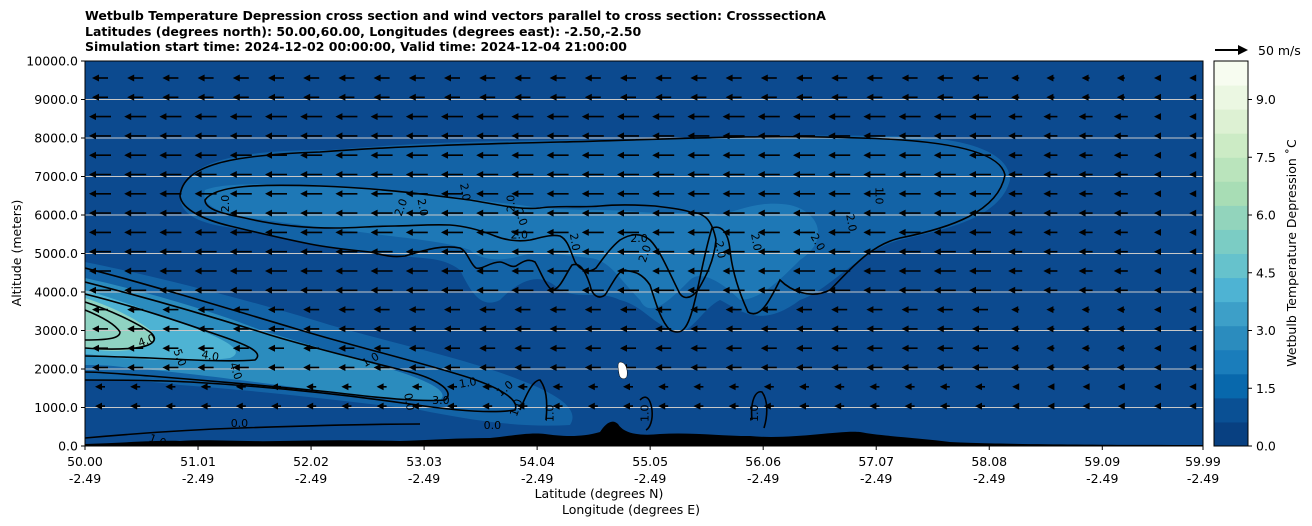 This screenshot has width=1312, height=526. I want to click on colorbar-frame, so click(1231, 253).